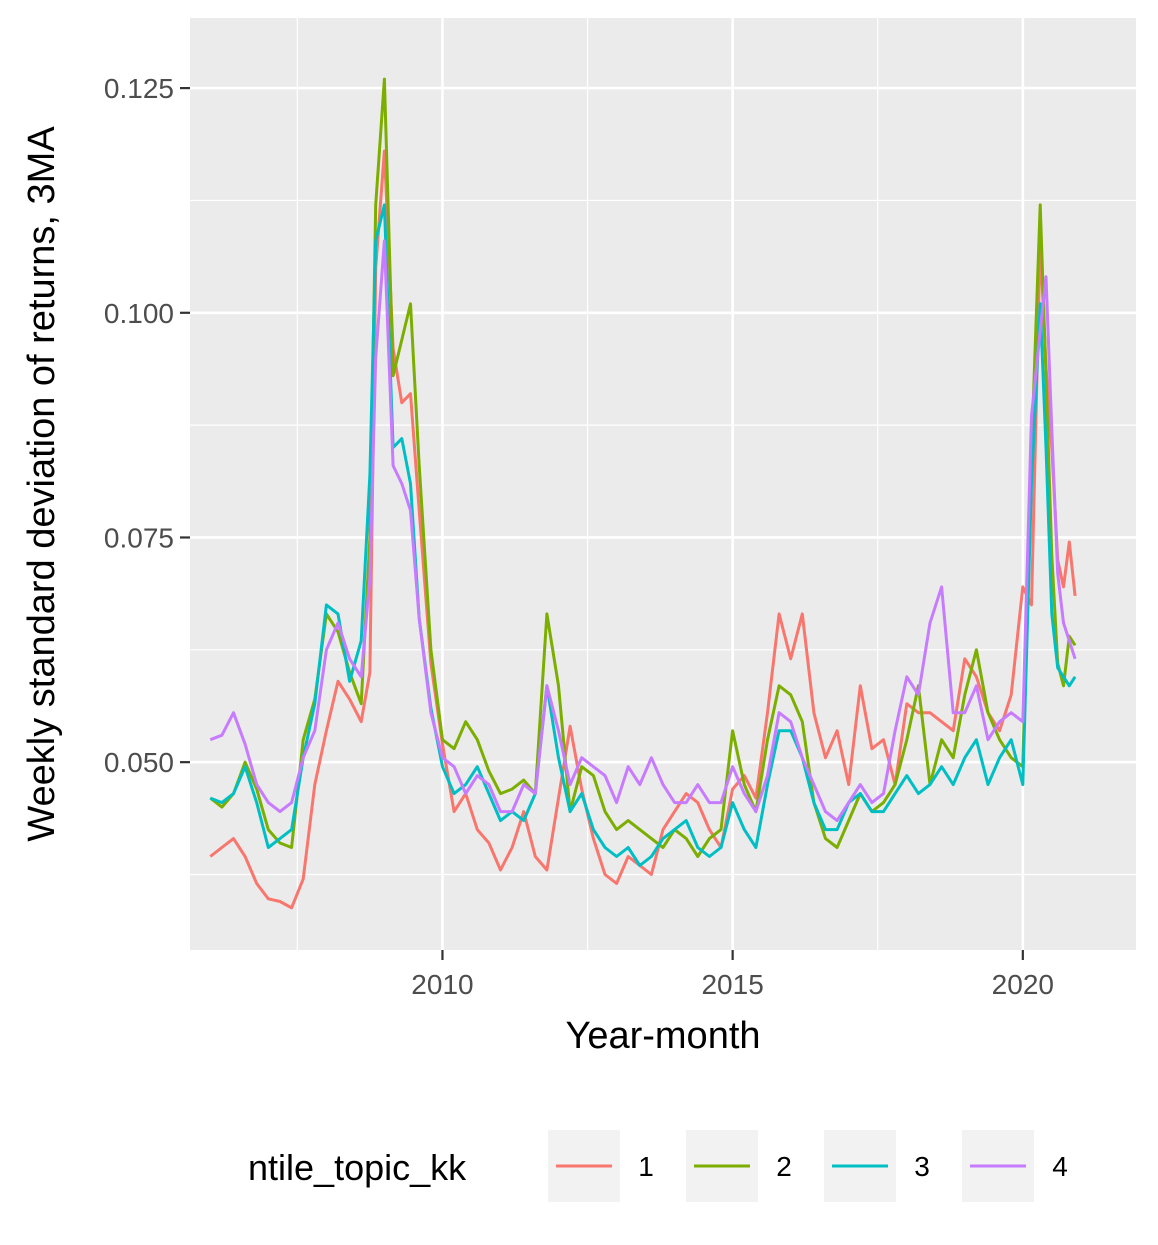 The height and width of the screenshot is (1245, 1158). I want to click on legend: ntile_topic_kk 1 2 3 4, so click(658, 1166).